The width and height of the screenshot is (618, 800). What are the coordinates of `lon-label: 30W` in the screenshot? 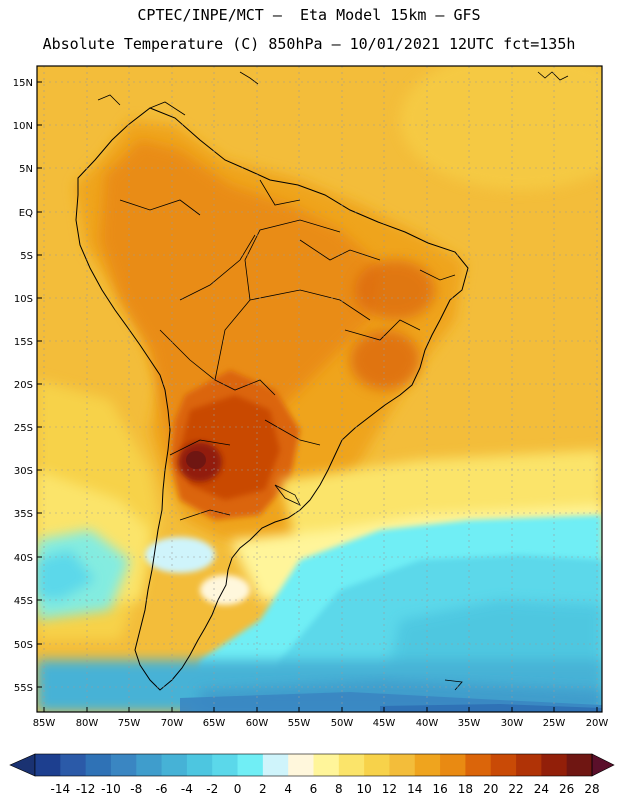 It's located at (512, 723).